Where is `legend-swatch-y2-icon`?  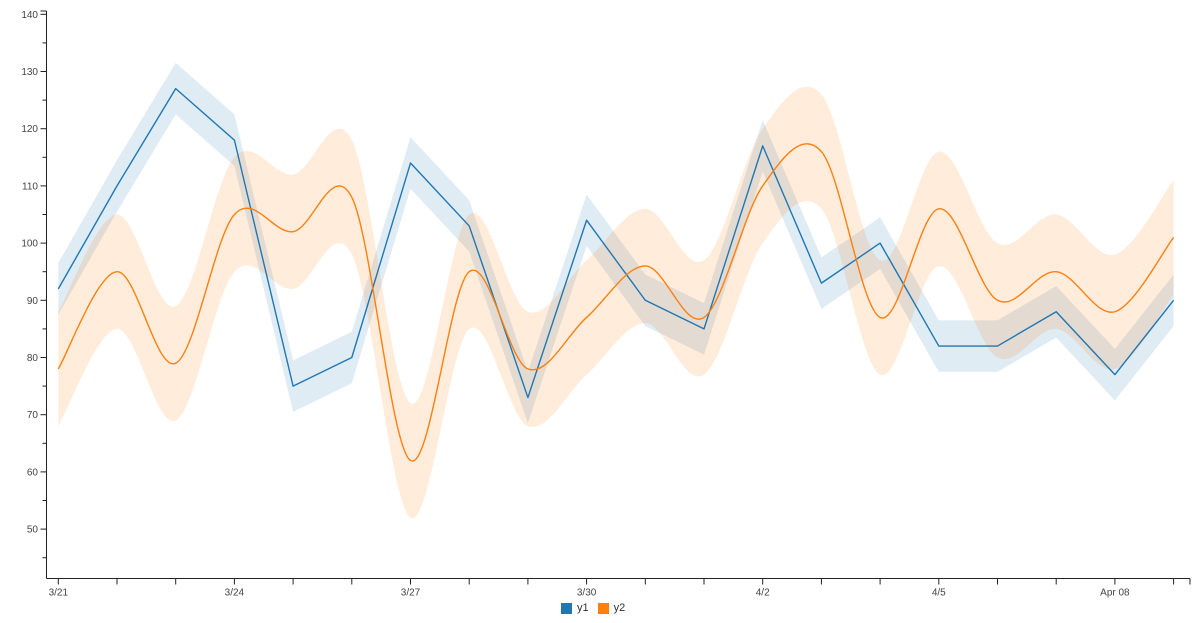
legend-swatch-y2-icon is located at coordinates (603, 608).